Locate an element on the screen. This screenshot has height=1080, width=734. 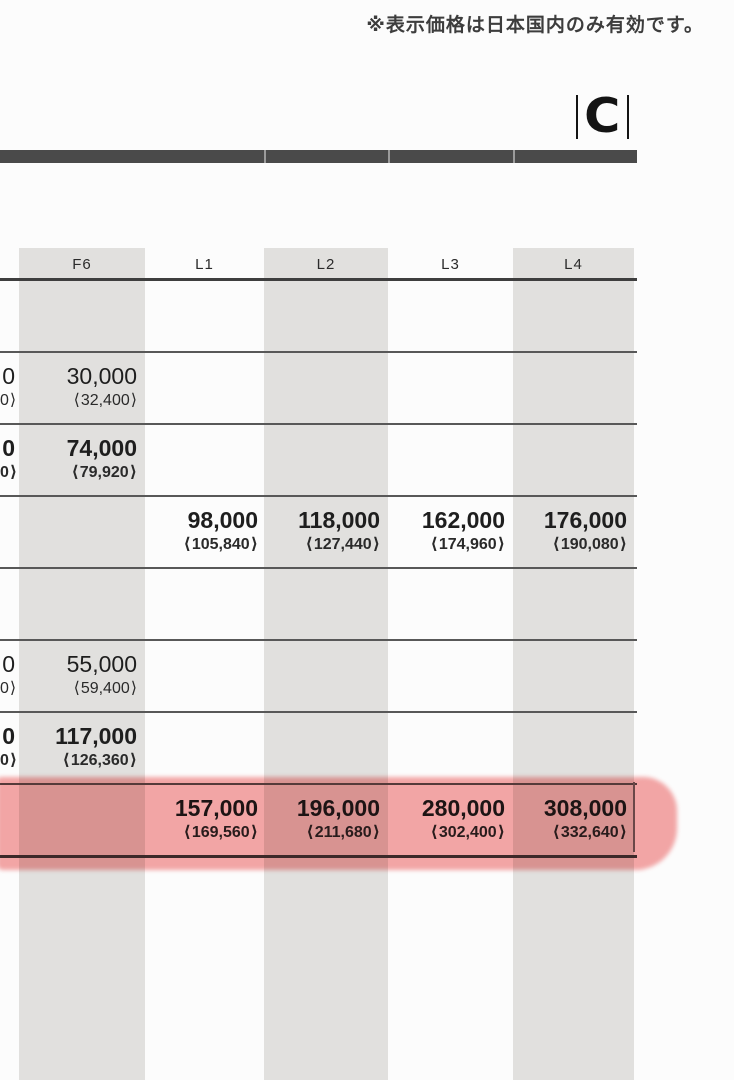
price-cell-f6: 117,000126,360 is located at coordinates (82, 748).